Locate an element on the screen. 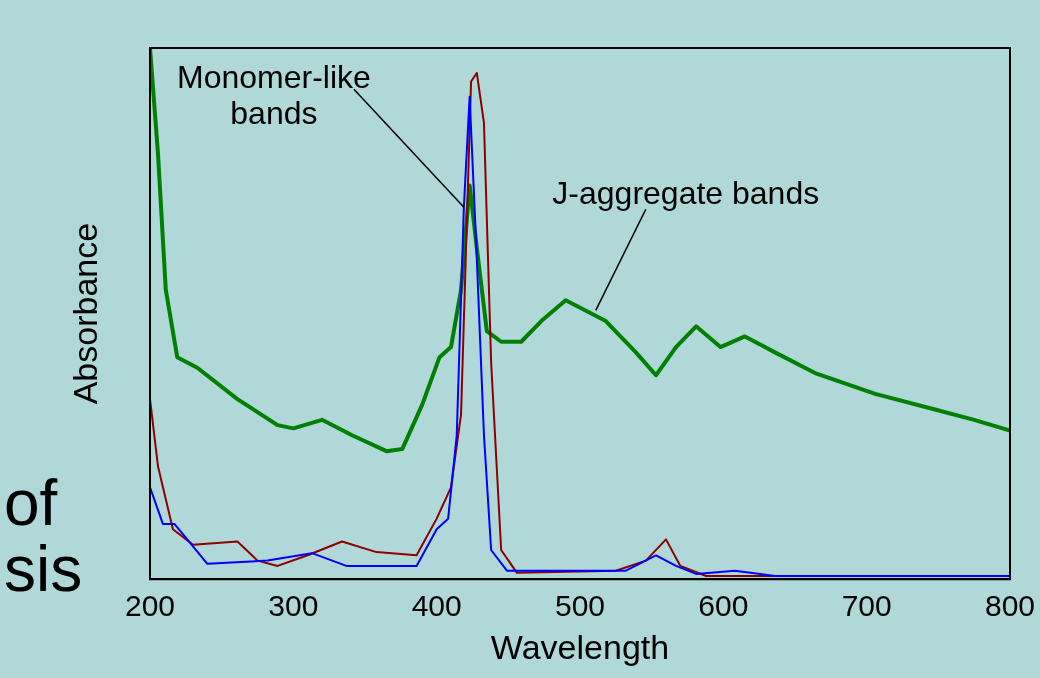 The height and width of the screenshot is (678, 1040). x-tick-label: 400 is located at coordinates (436, 606).